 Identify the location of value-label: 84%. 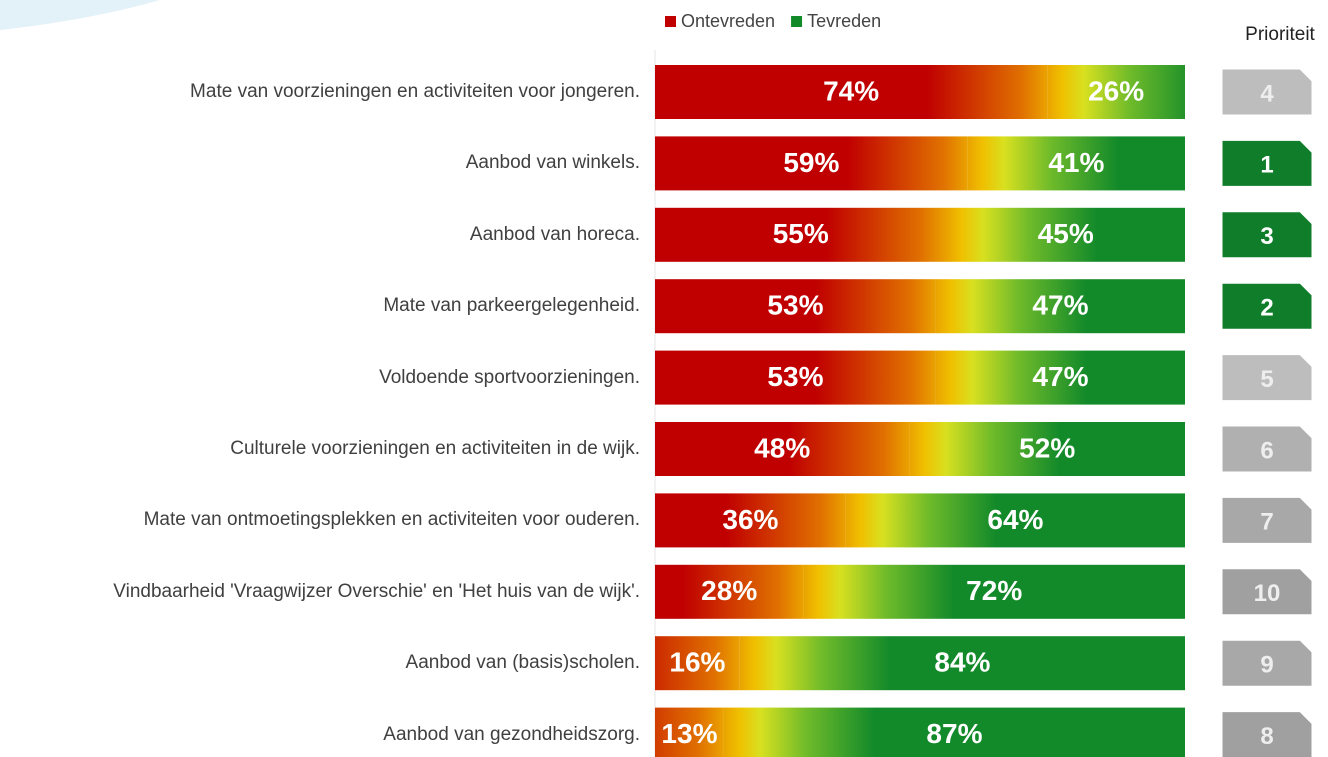
(962, 662).